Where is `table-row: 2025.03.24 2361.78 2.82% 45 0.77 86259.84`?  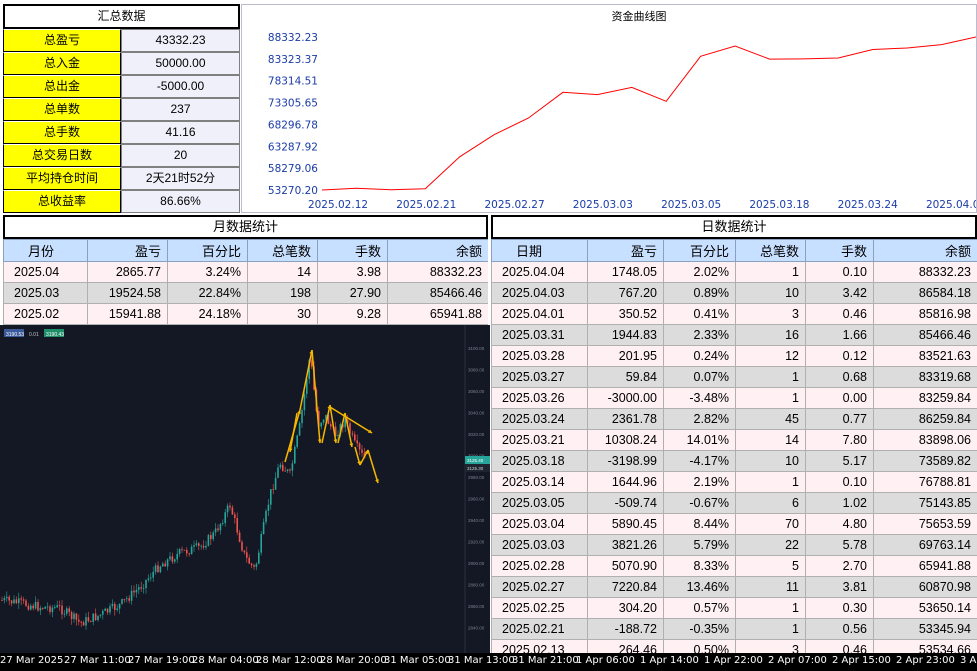
table-row: 2025.03.24 2361.78 2.82% 45 0.77 86259.84 is located at coordinates (734, 419).